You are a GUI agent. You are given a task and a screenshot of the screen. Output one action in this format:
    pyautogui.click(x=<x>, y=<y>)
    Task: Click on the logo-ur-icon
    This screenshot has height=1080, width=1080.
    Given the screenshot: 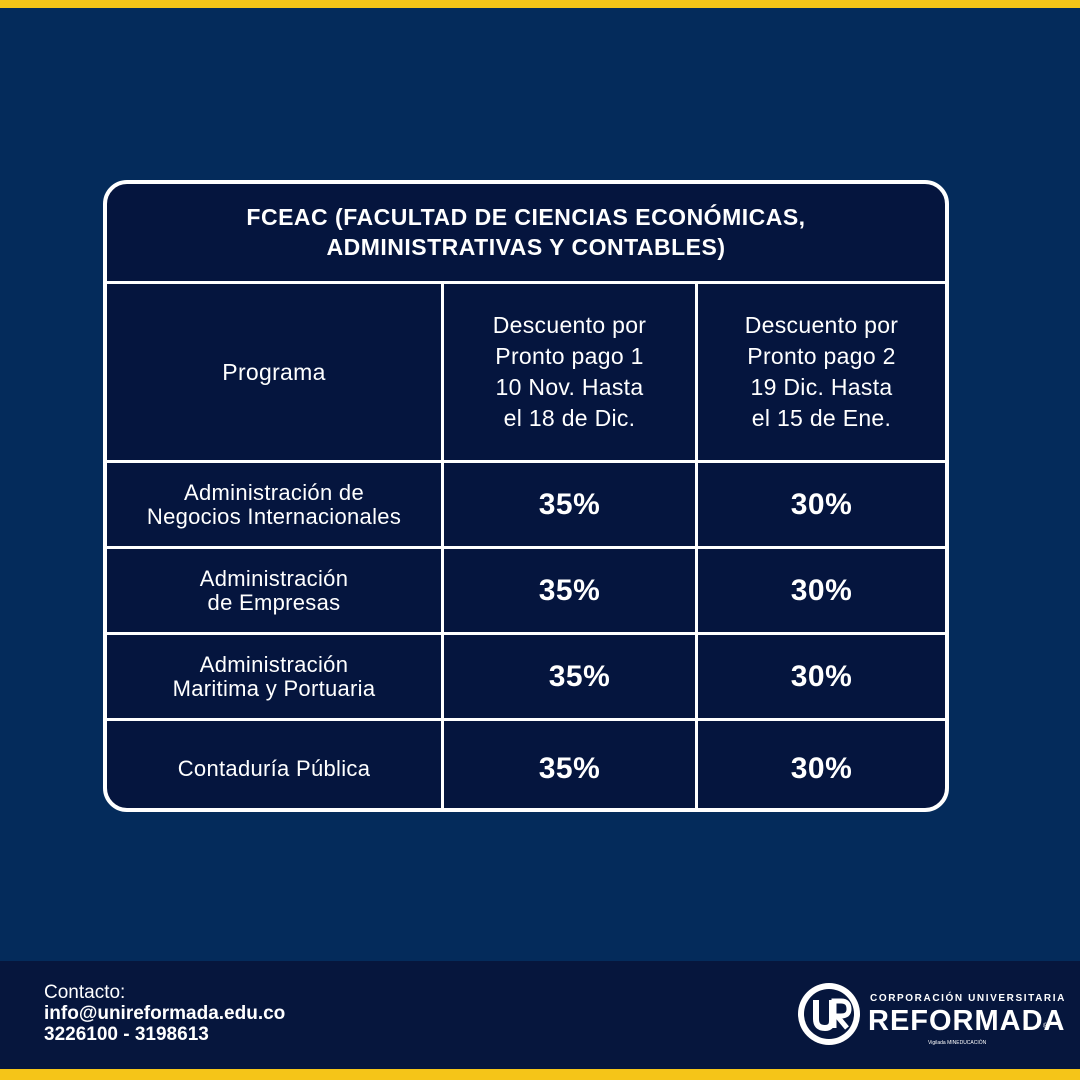 What is the action you would take?
    pyautogui.click(x=829, y=1014)
    